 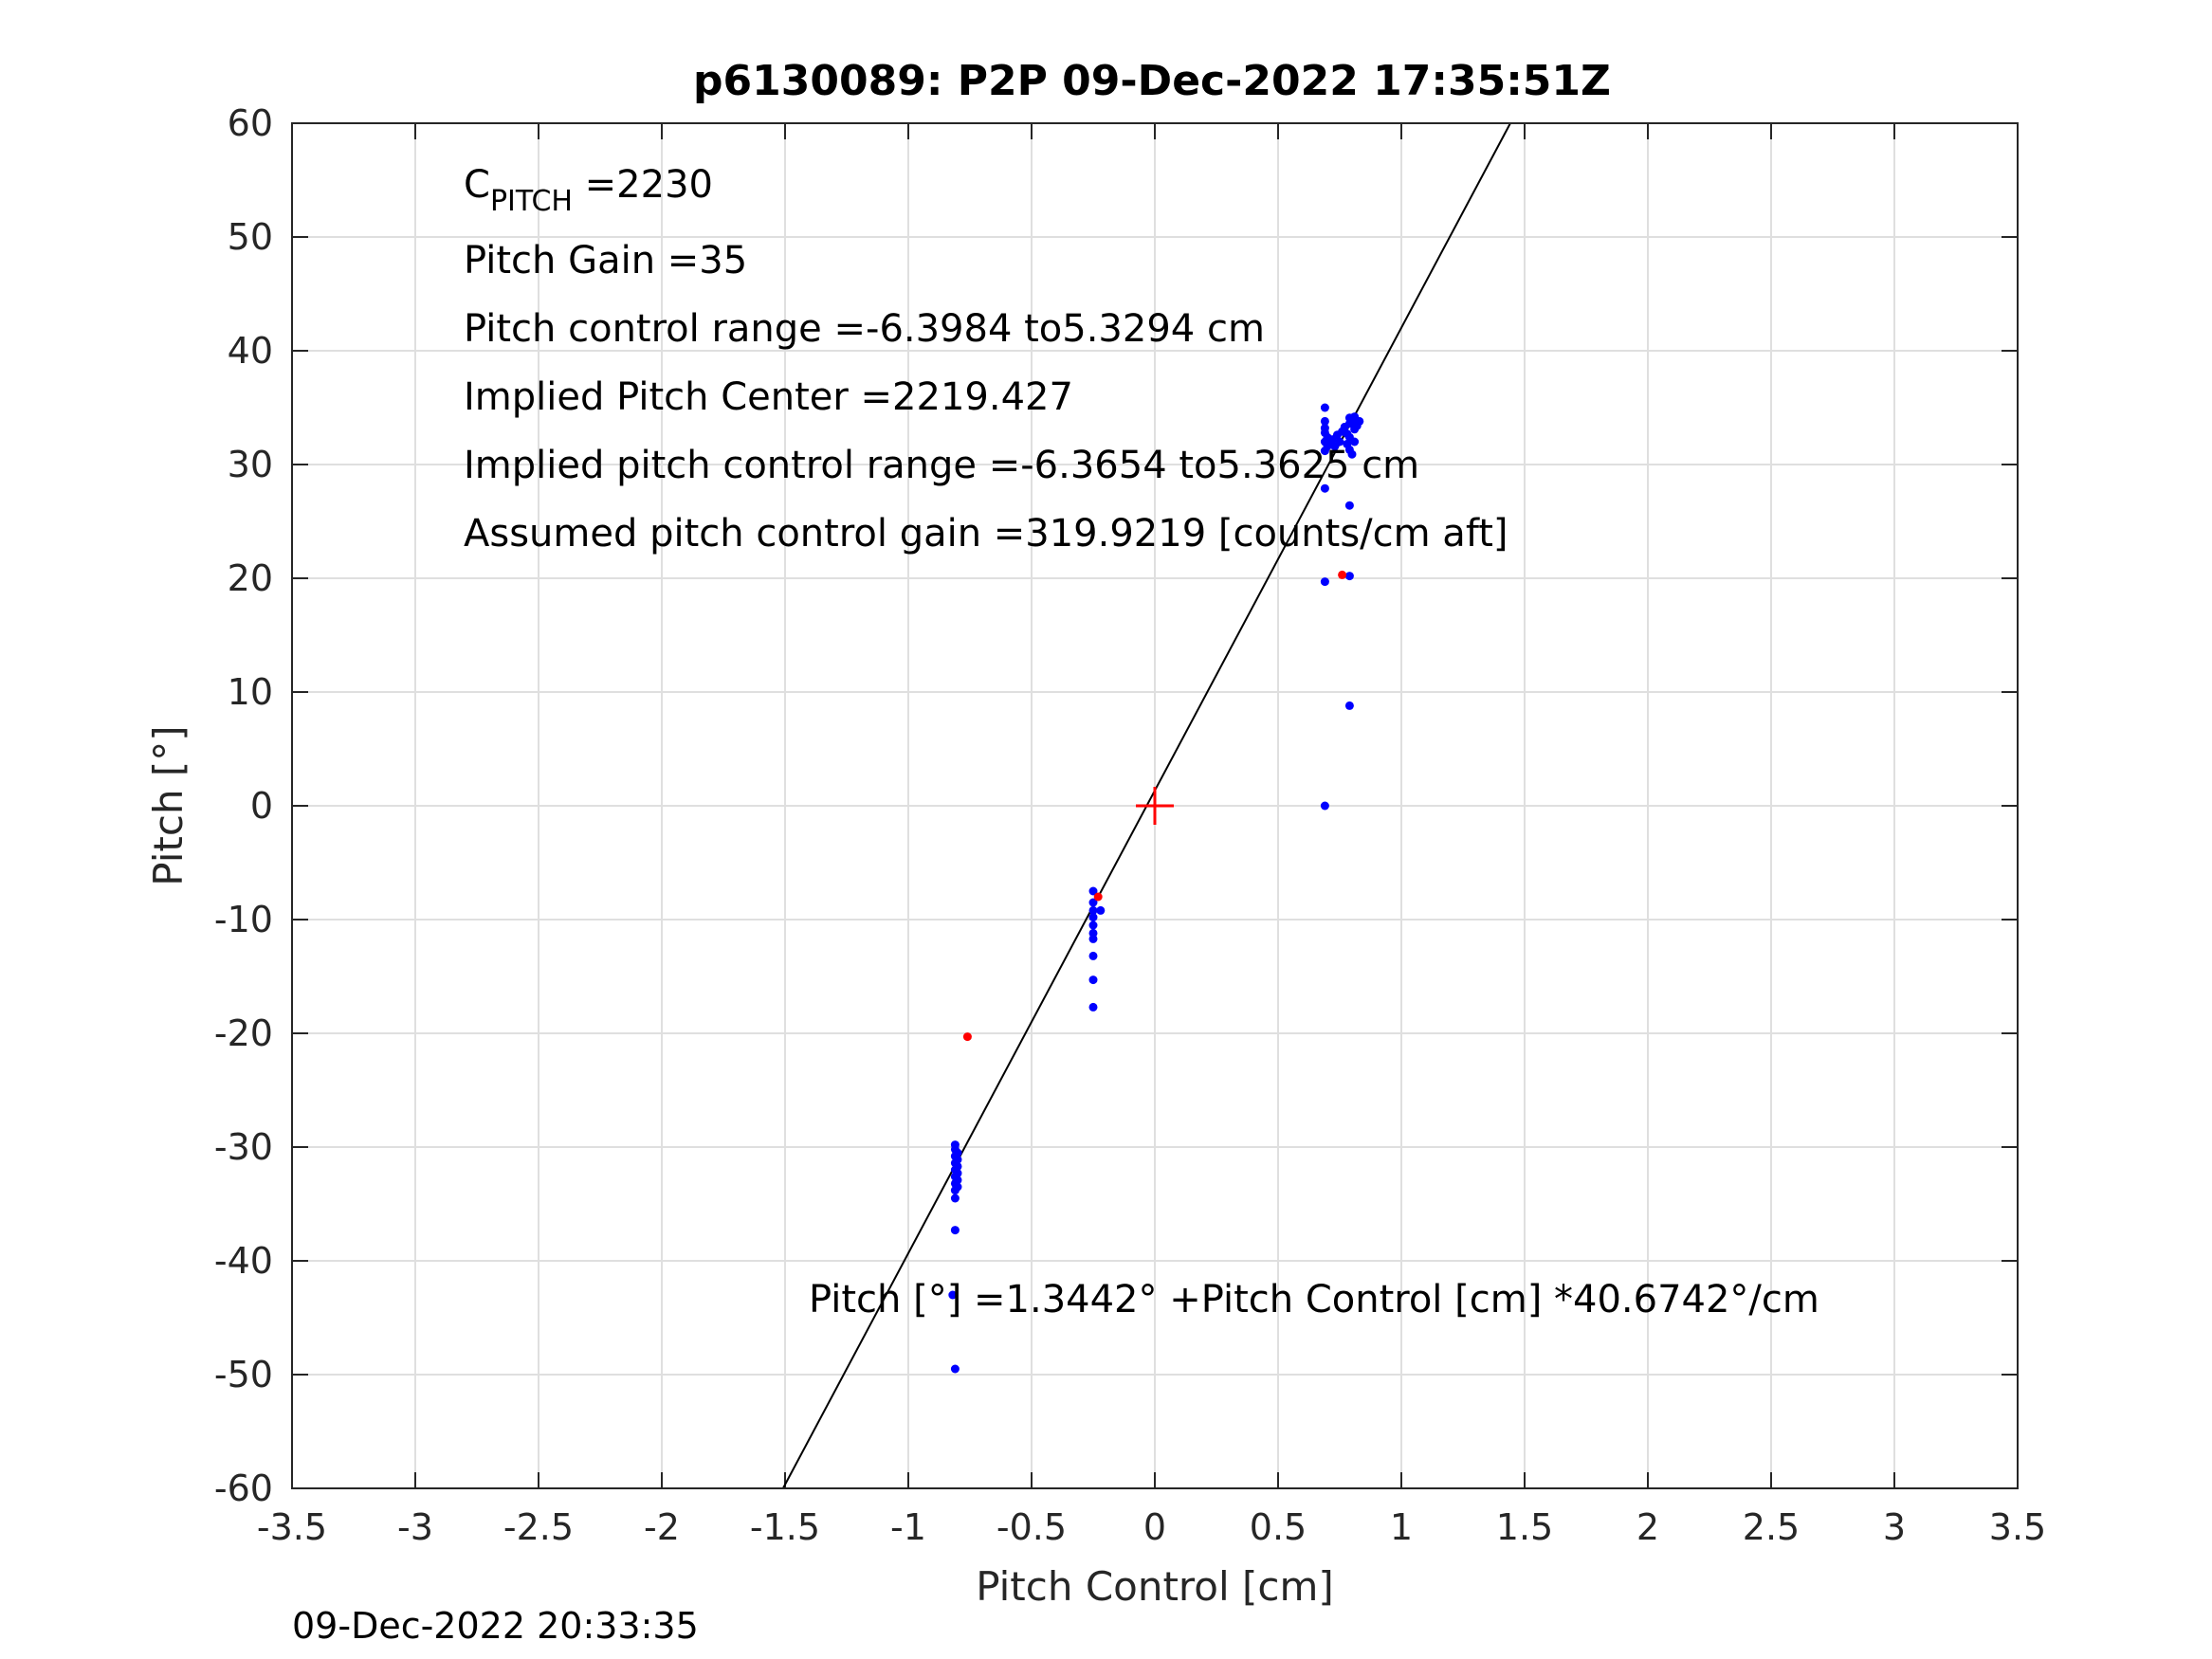 I want to click on x-tick-label: 0, so click(x=1154, y=1527).